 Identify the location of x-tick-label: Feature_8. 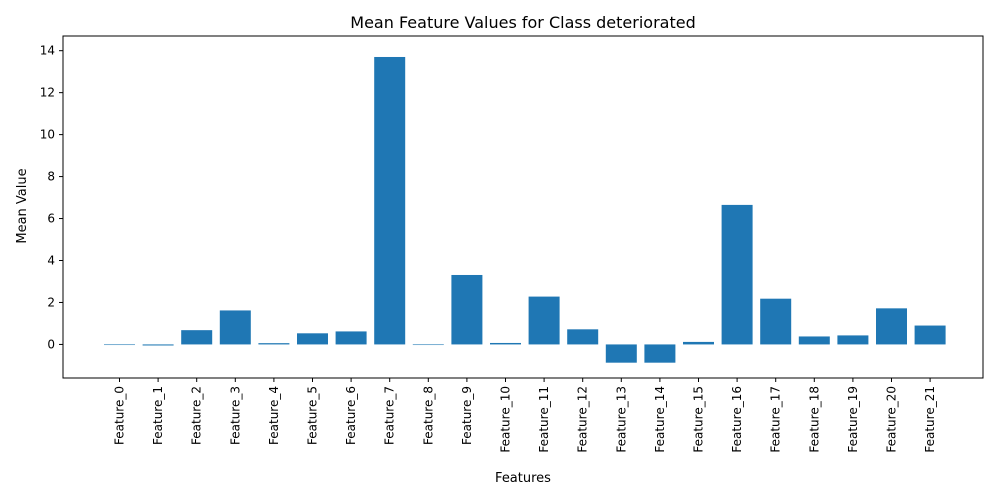
(428, 415).